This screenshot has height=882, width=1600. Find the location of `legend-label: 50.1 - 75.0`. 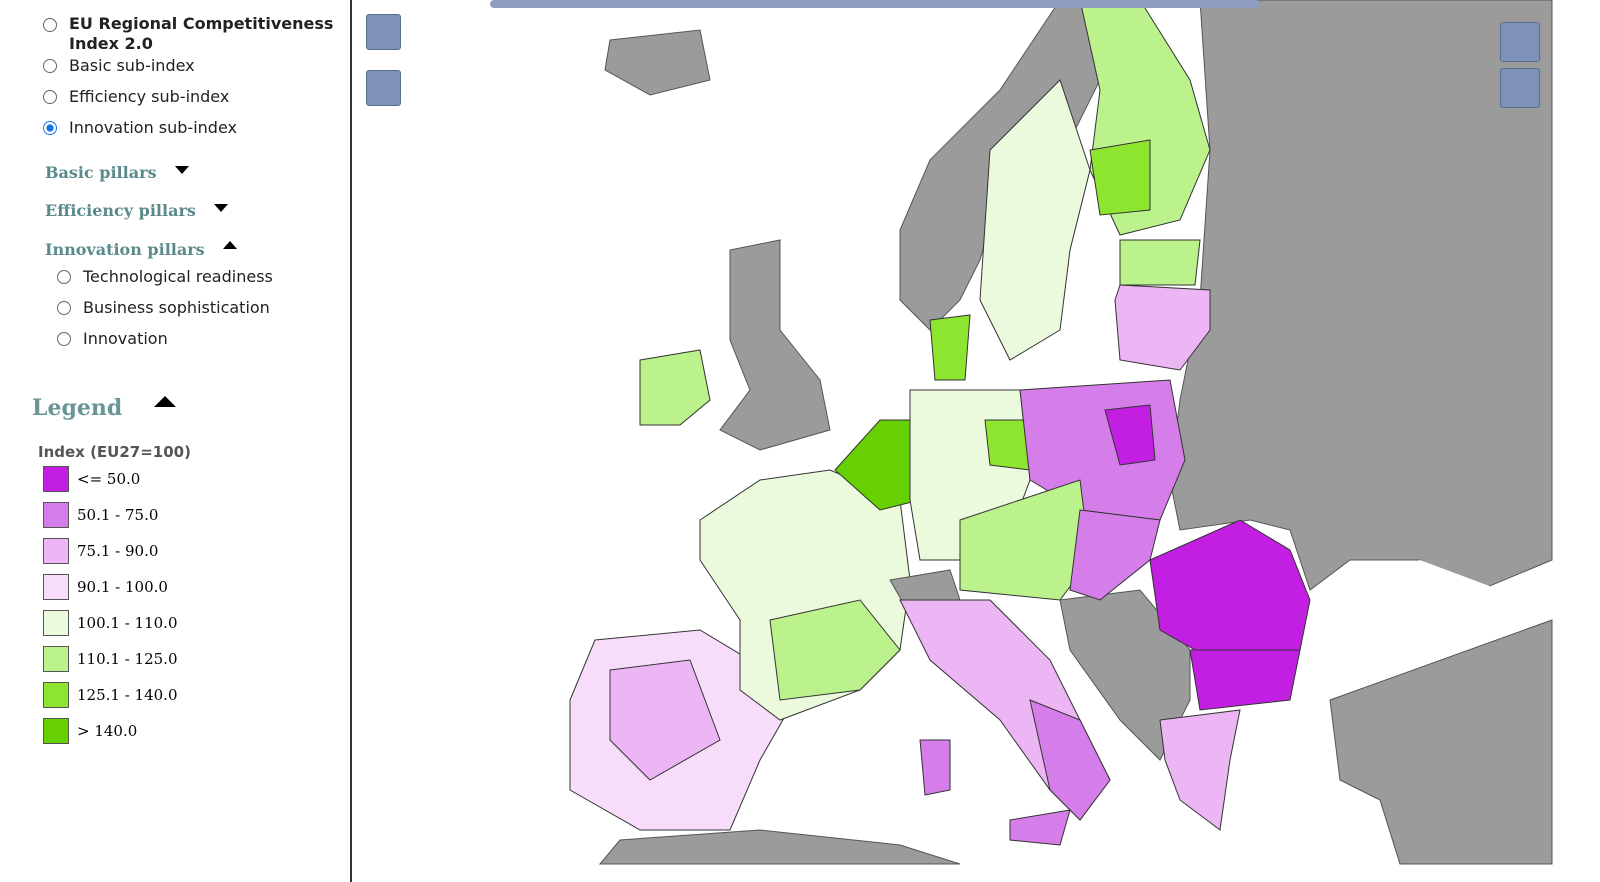

legend-label: 50.1 - 75.0 is located at coordinates (118, 515).